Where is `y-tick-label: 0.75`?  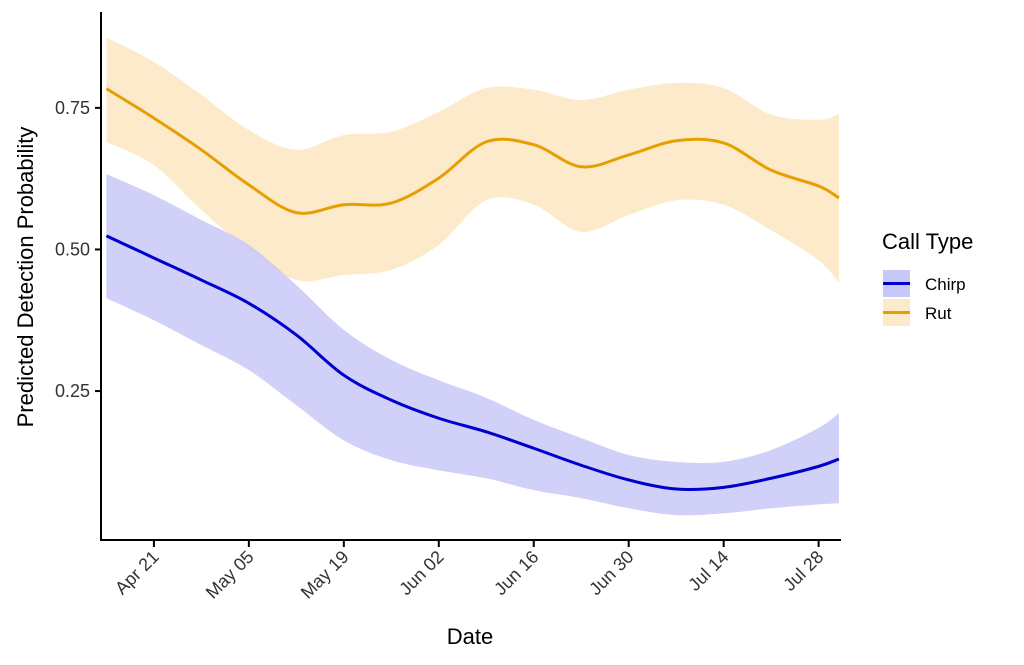 y-tick-label: 0.75 is located at coordinates (72, 108).